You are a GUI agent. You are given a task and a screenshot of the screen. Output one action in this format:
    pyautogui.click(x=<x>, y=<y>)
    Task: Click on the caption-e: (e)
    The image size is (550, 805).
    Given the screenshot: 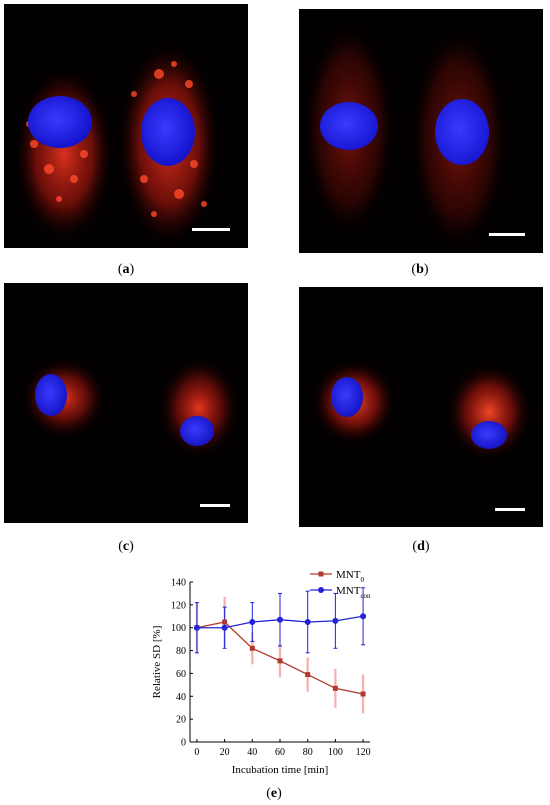 What is the action you would take?
    pyautogui.click(x=274, y=794)
    